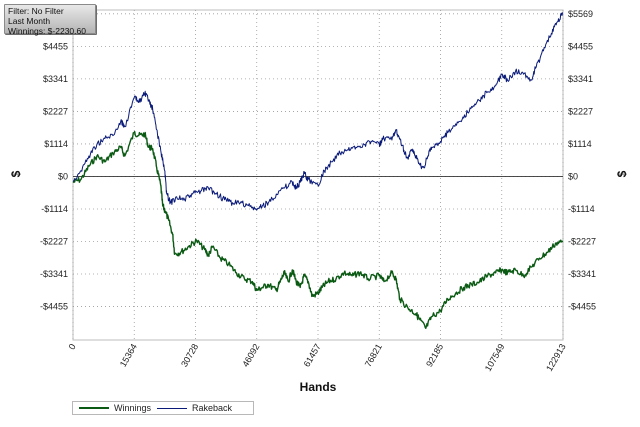  What do you see at coordinates (47, 31) in the screenshot?
I see `winnings-total-label: Winnings: $-2230.60` at bounding box center [47, 31].